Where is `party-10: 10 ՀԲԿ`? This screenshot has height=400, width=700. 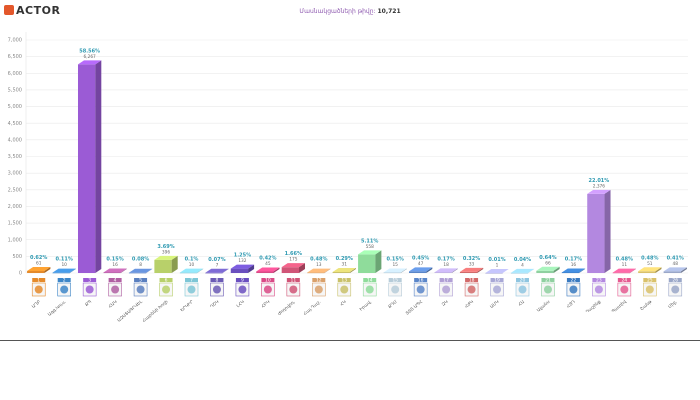
party-10: 10 ՀԲԿ is located at coordinates (267, 293).